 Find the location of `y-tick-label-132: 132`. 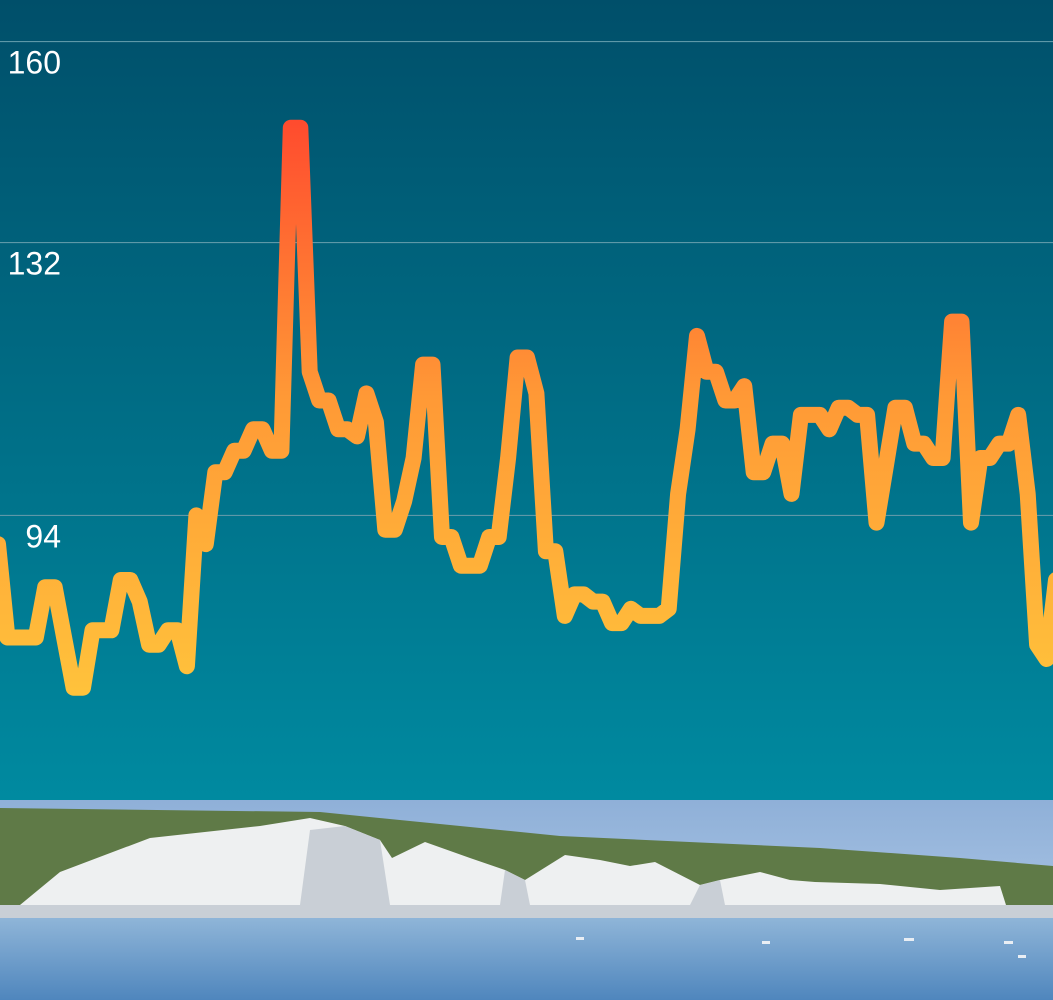

y-tick-label-132: 132 is located at coordinates (34, 264).